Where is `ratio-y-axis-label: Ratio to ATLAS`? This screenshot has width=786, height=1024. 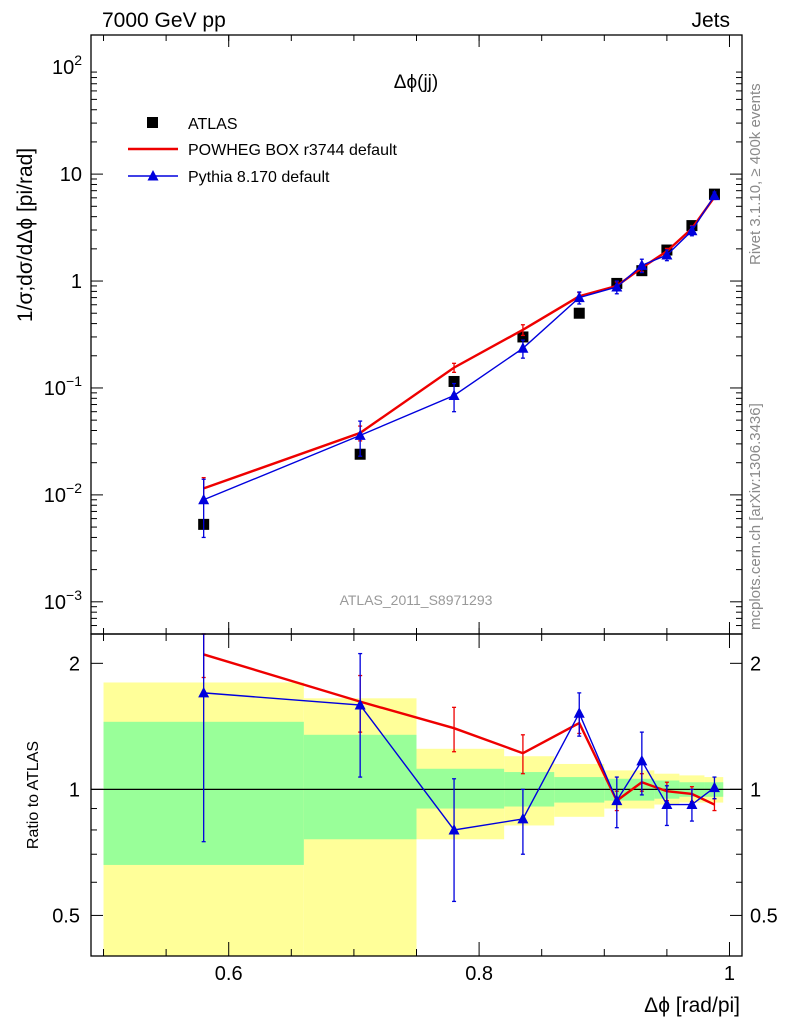
ratio-y-axis-label: Ratio to ATLAS is located at coordinates (33, 795).